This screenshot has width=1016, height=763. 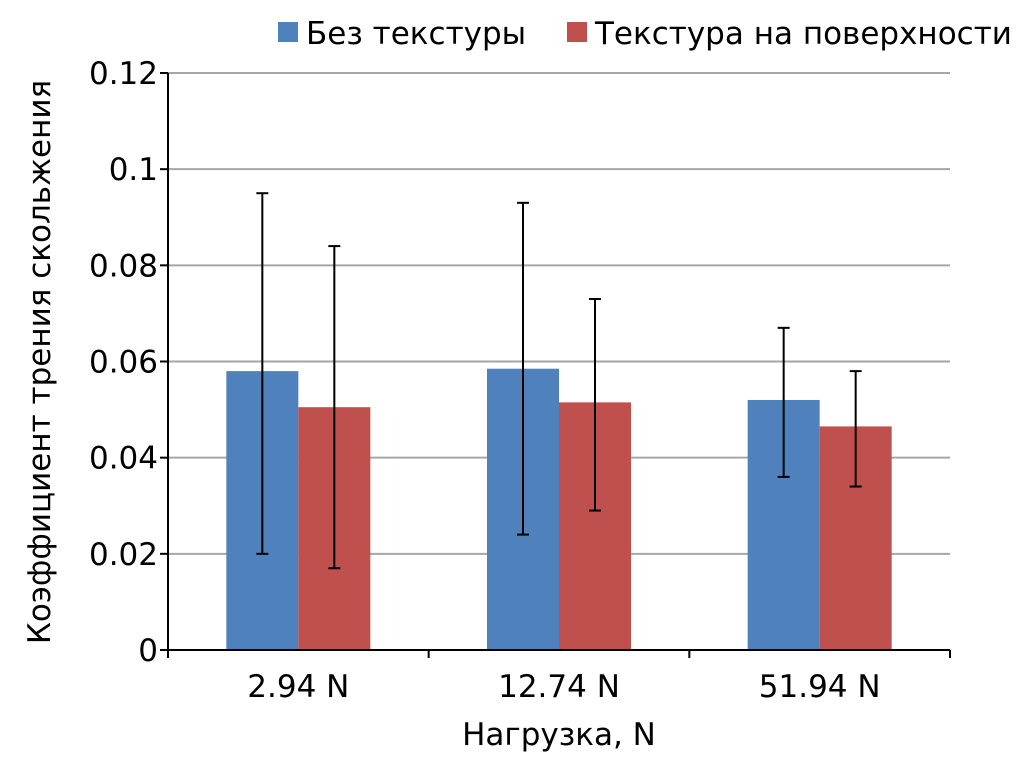 What do you see at coordinates (123, 74) in the screenshot?
I see `y-tick-label: 0.12` at bounding box center [123, 74].